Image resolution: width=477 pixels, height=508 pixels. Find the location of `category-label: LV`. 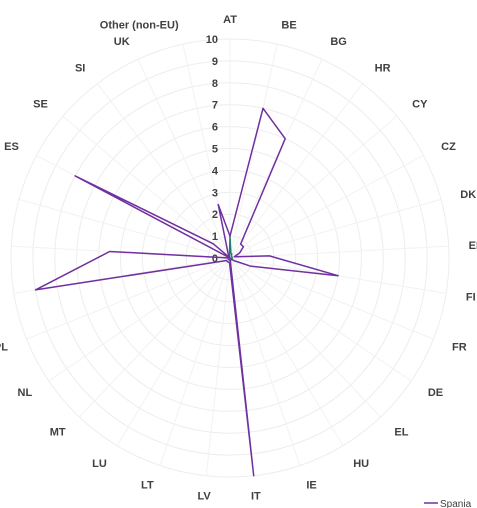

category-label: LV is located at coordinates (205, 497).